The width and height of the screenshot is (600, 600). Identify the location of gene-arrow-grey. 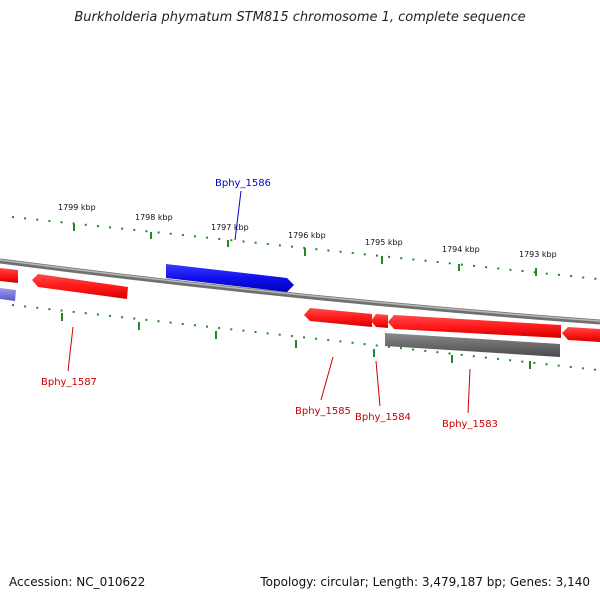
(472, 345).